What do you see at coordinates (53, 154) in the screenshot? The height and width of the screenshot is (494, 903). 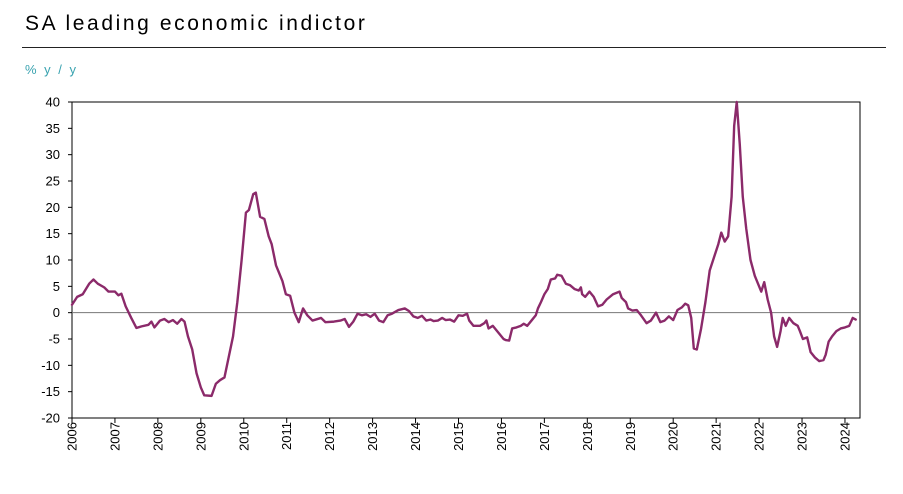 I see `y-tick-label: 30` at bounding box center [53, 154].